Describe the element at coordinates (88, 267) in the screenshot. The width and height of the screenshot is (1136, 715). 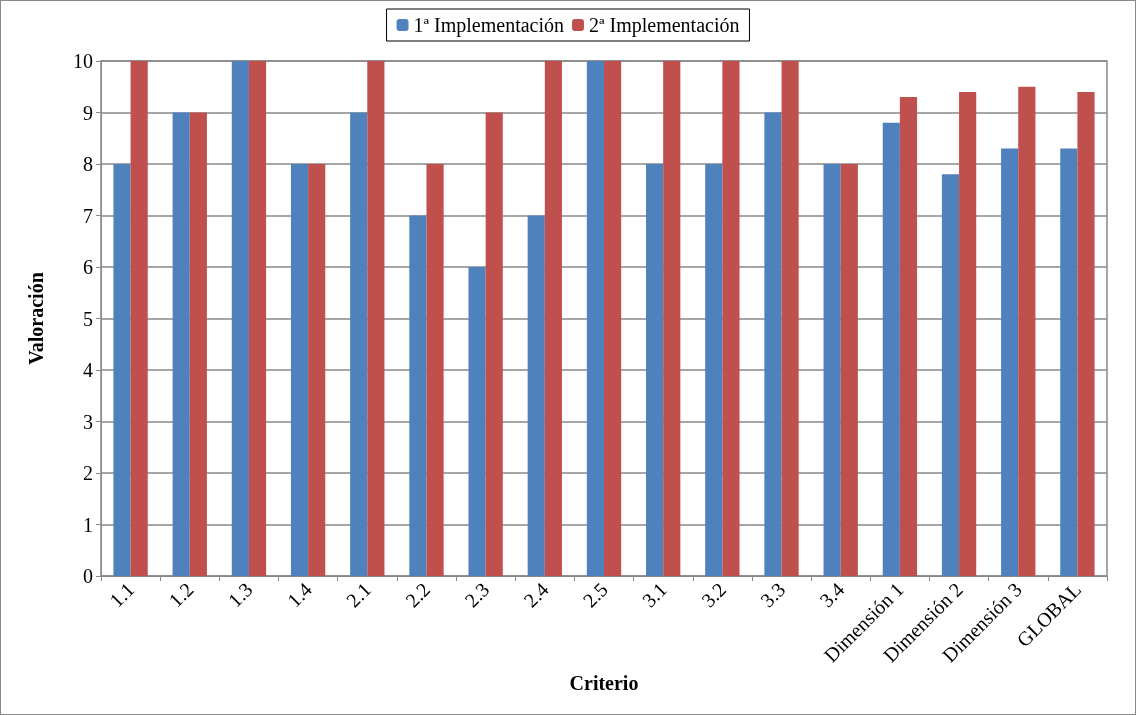
I see `y-tick-label: 6` at that location.